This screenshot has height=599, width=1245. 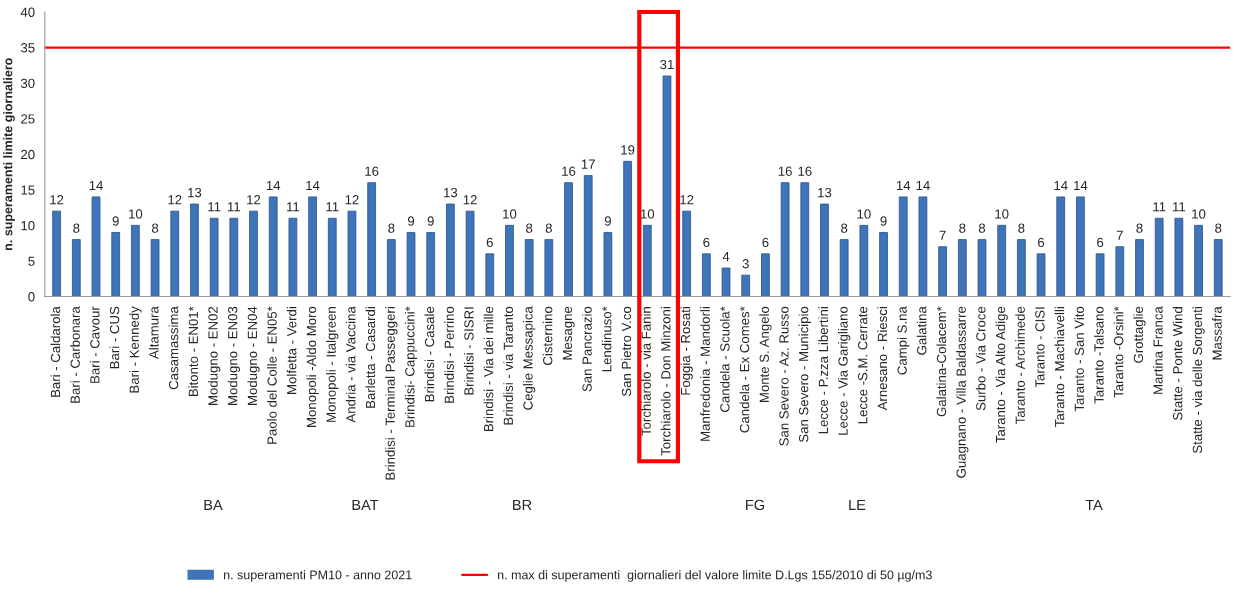 I want to click on x-tick-label: San Pancrazio, so click(x=587, y=349).